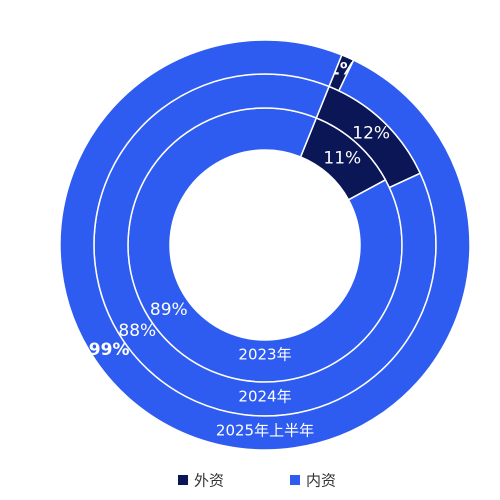 The height and width of the screenshot is (500, 500). I want to click on ring-label: 2025年上半年, so click(265, 431).